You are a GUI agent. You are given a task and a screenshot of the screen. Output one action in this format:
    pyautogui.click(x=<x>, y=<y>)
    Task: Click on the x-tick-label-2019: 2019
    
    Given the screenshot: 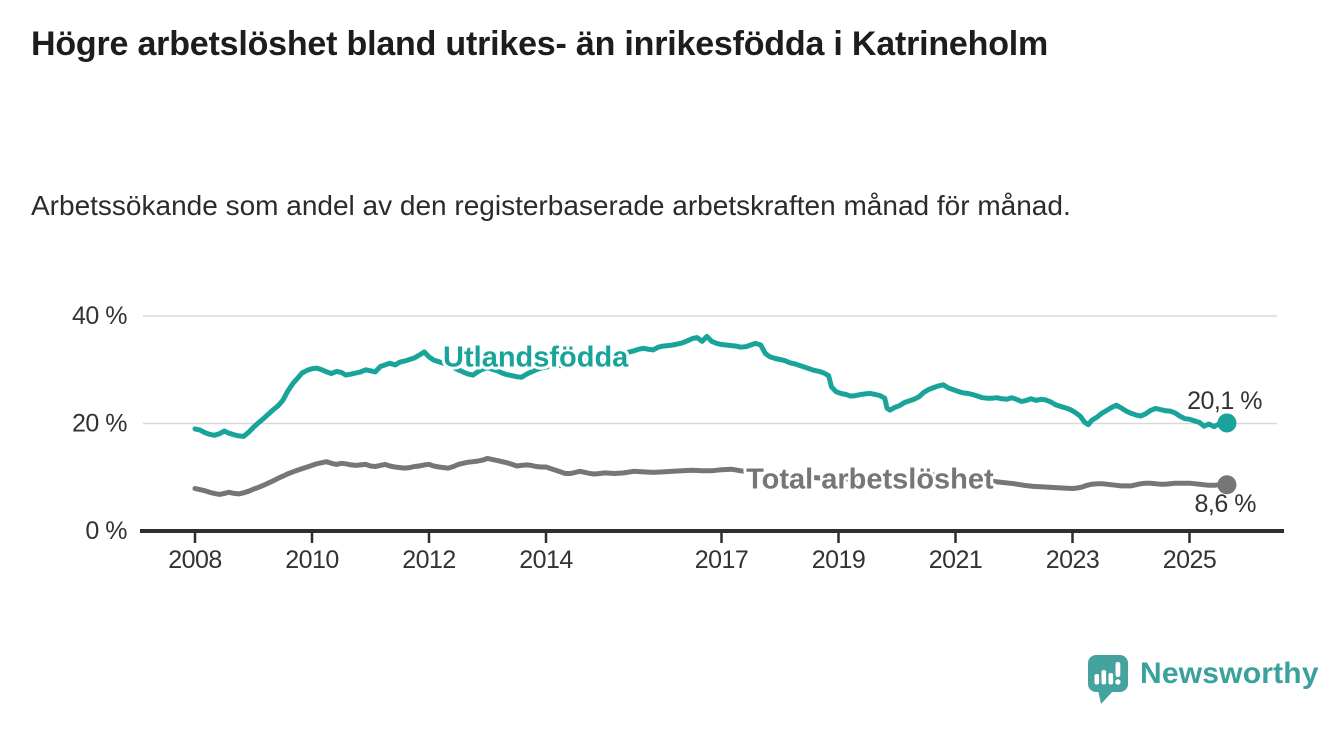 What is the action you would take?
    pyautogui.click(x=839, y=560)
    